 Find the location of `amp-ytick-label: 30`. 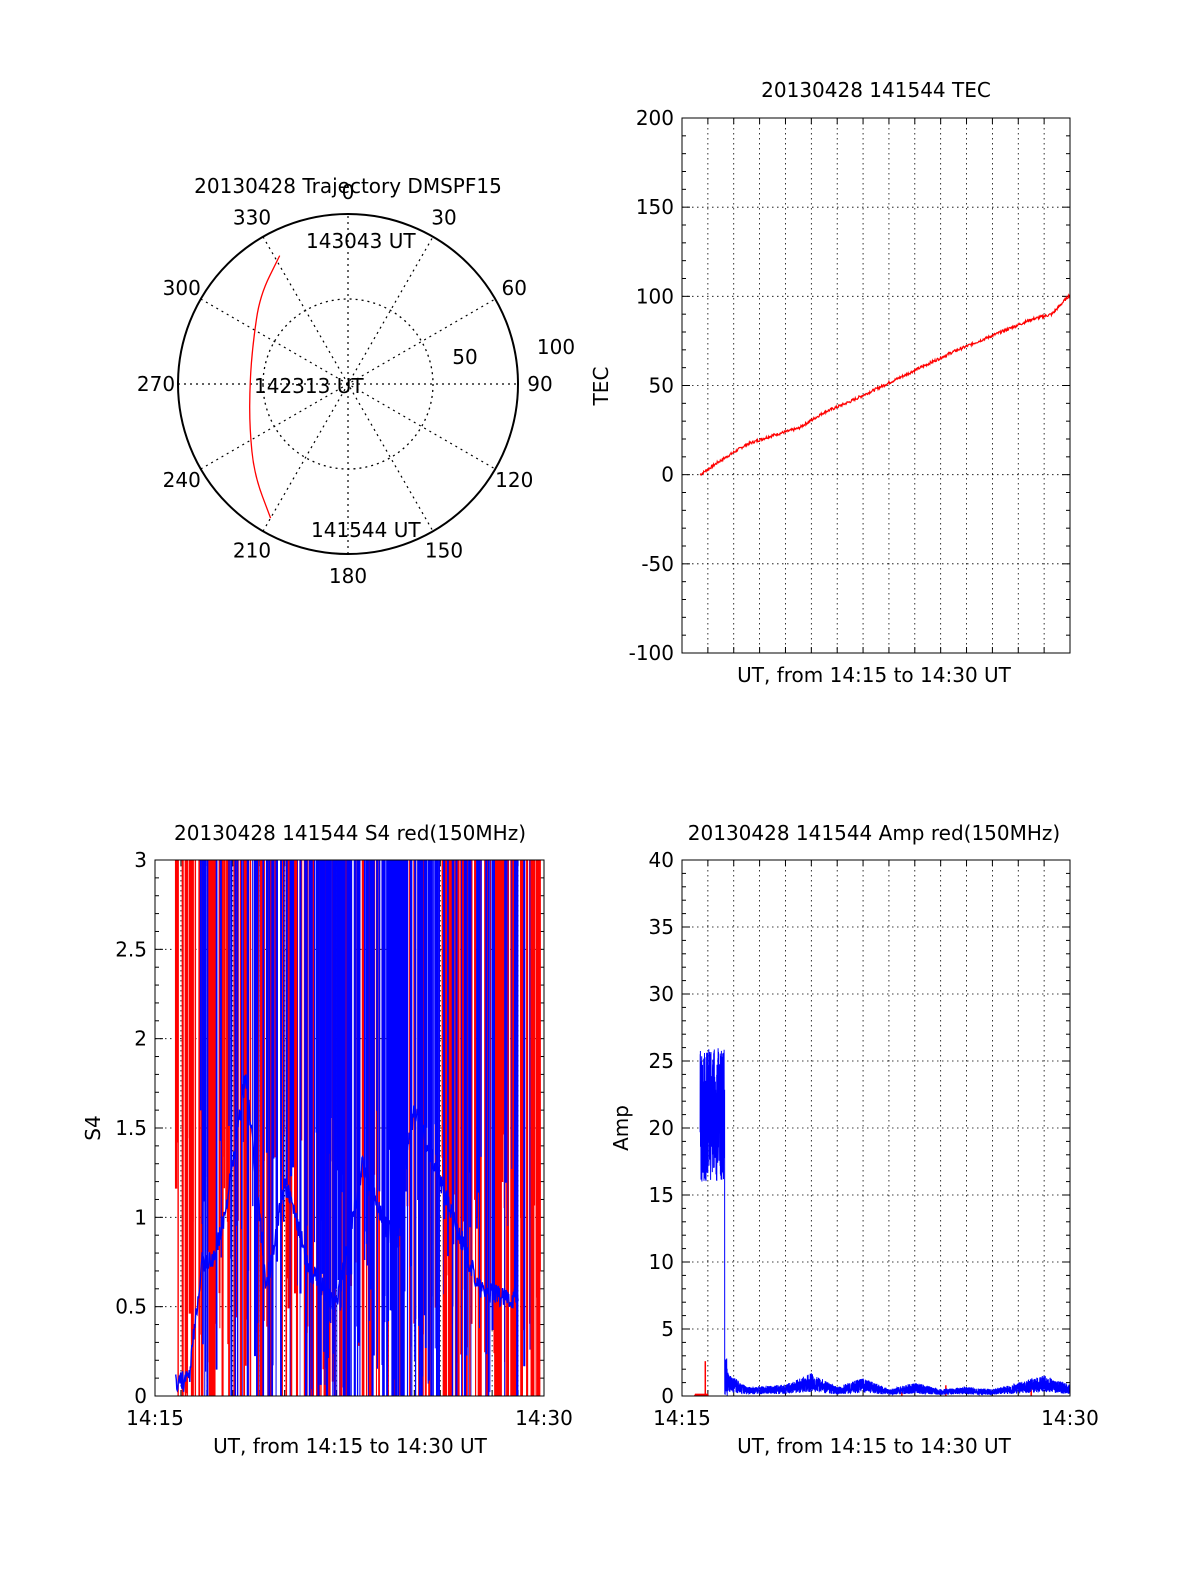

amp-ytick-label: 30 is located at coordinates (661, 994).